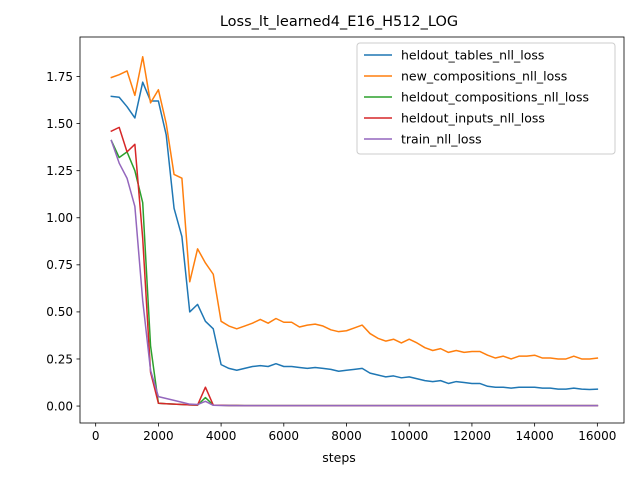  Describe the element at coordinates (495, 97) in the screenshot. I see `legend-entry: heldout_compositions_nll_loss` at that location.